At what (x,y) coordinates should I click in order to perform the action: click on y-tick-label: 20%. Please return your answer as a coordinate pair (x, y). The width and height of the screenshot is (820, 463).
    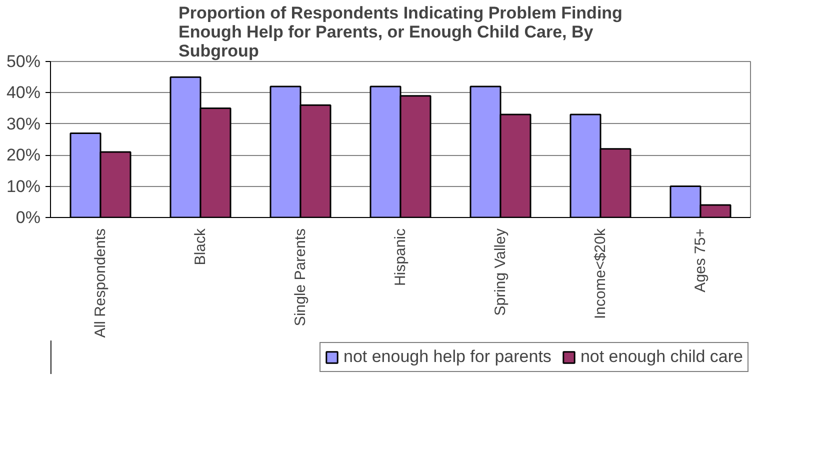
    Looking at the image, I should click on (23, 155).